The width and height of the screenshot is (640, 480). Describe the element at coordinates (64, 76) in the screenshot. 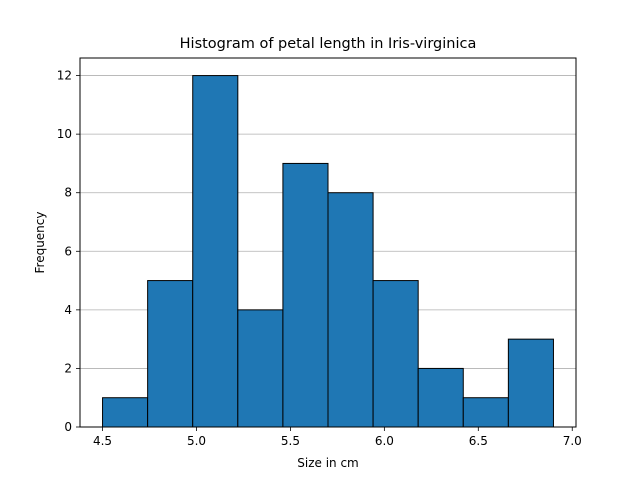

I see `y-tick-label-6: 12` at that location.